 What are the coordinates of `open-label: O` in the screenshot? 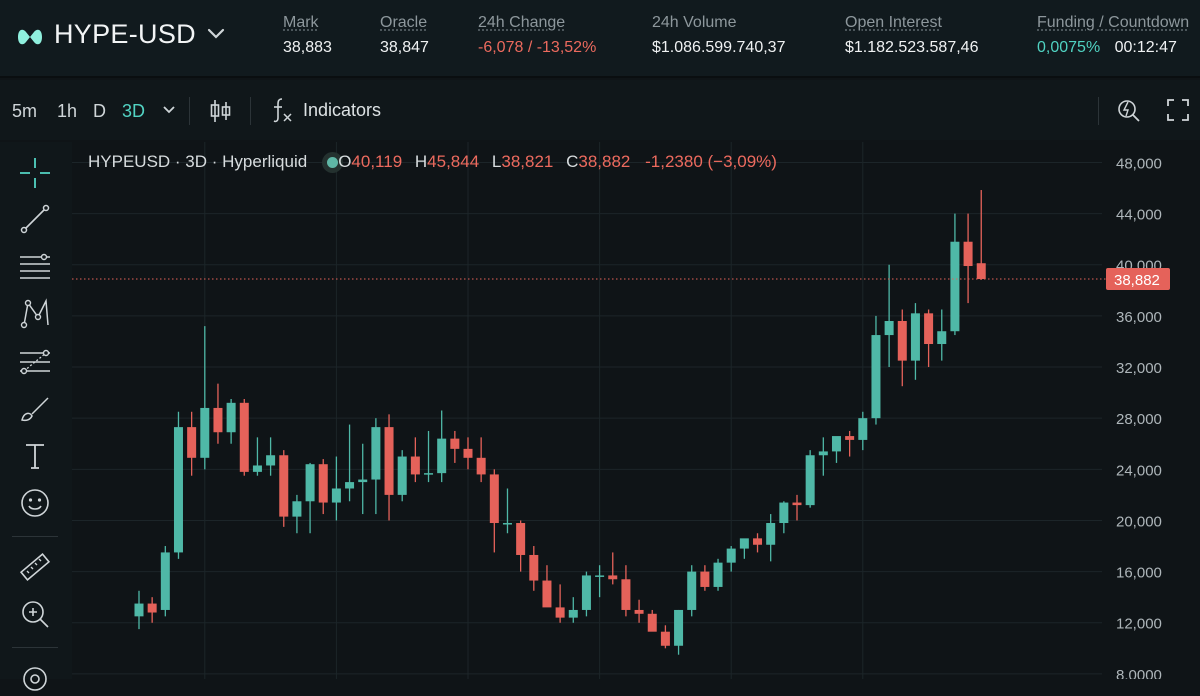 It's located at (345, 161).